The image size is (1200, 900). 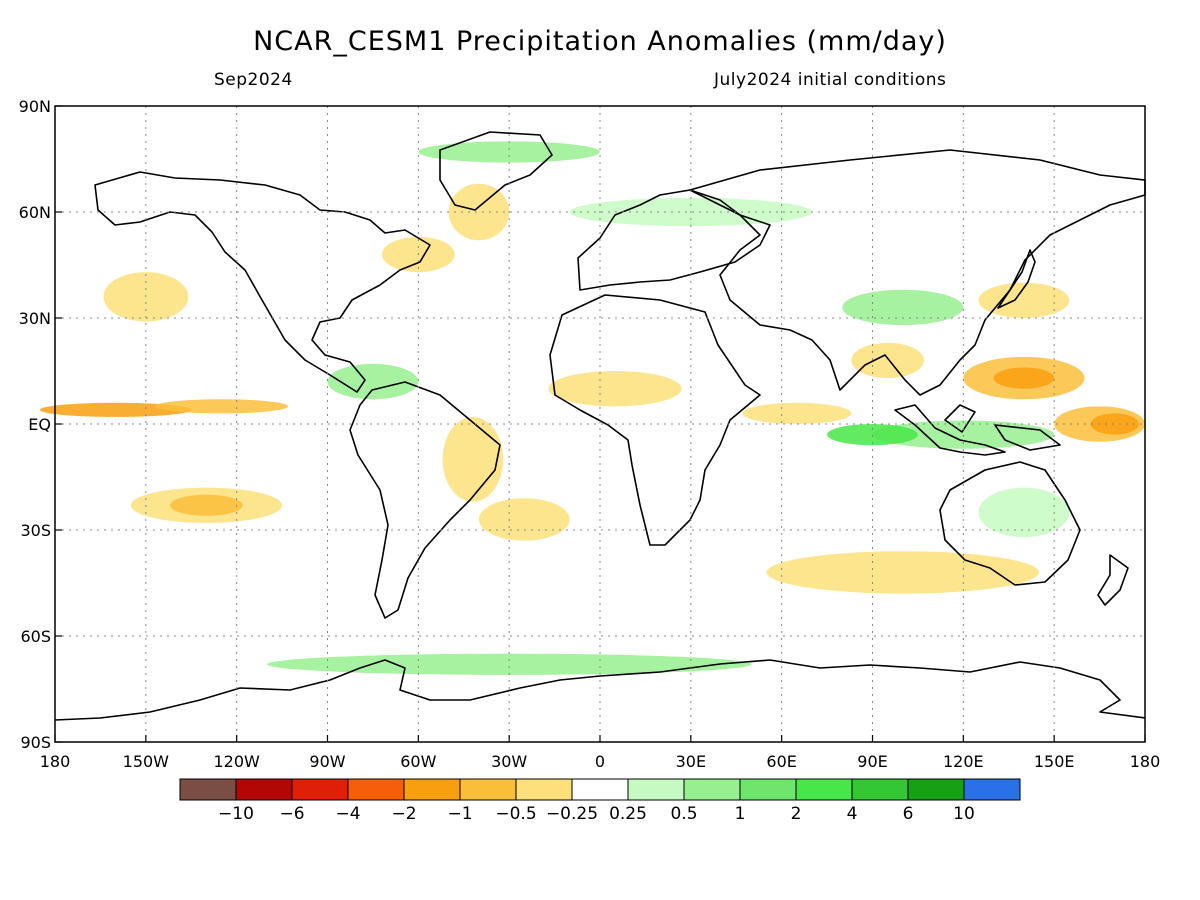 I want to click on lon-tick-label: 0, so click(x=600, y=761).